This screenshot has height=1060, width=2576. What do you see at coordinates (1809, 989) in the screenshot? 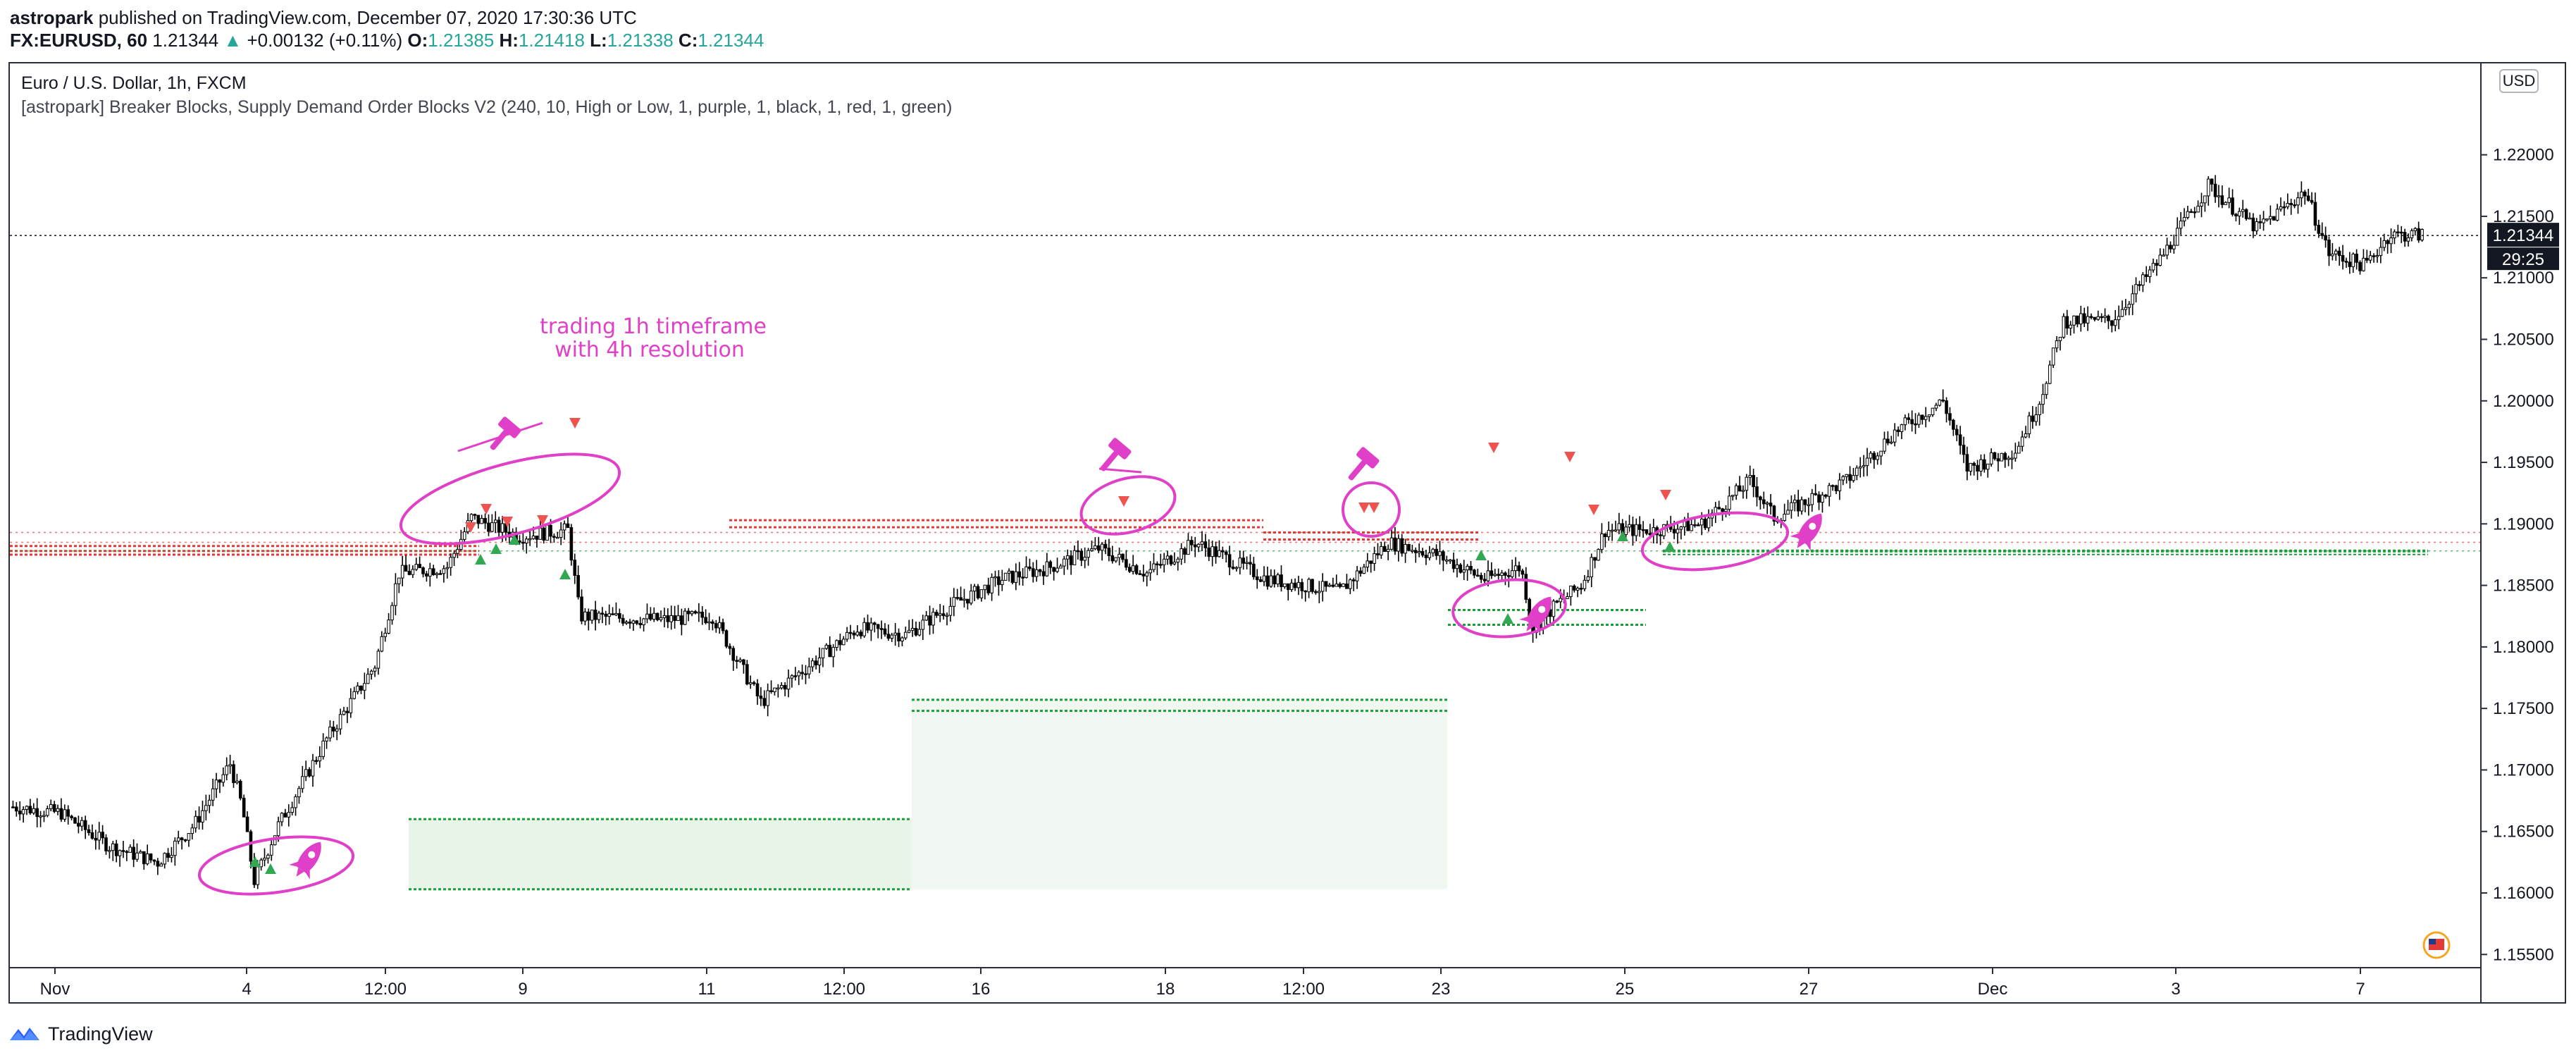
I see `time-tick-label: 27` at bounding box center [1809, 989].